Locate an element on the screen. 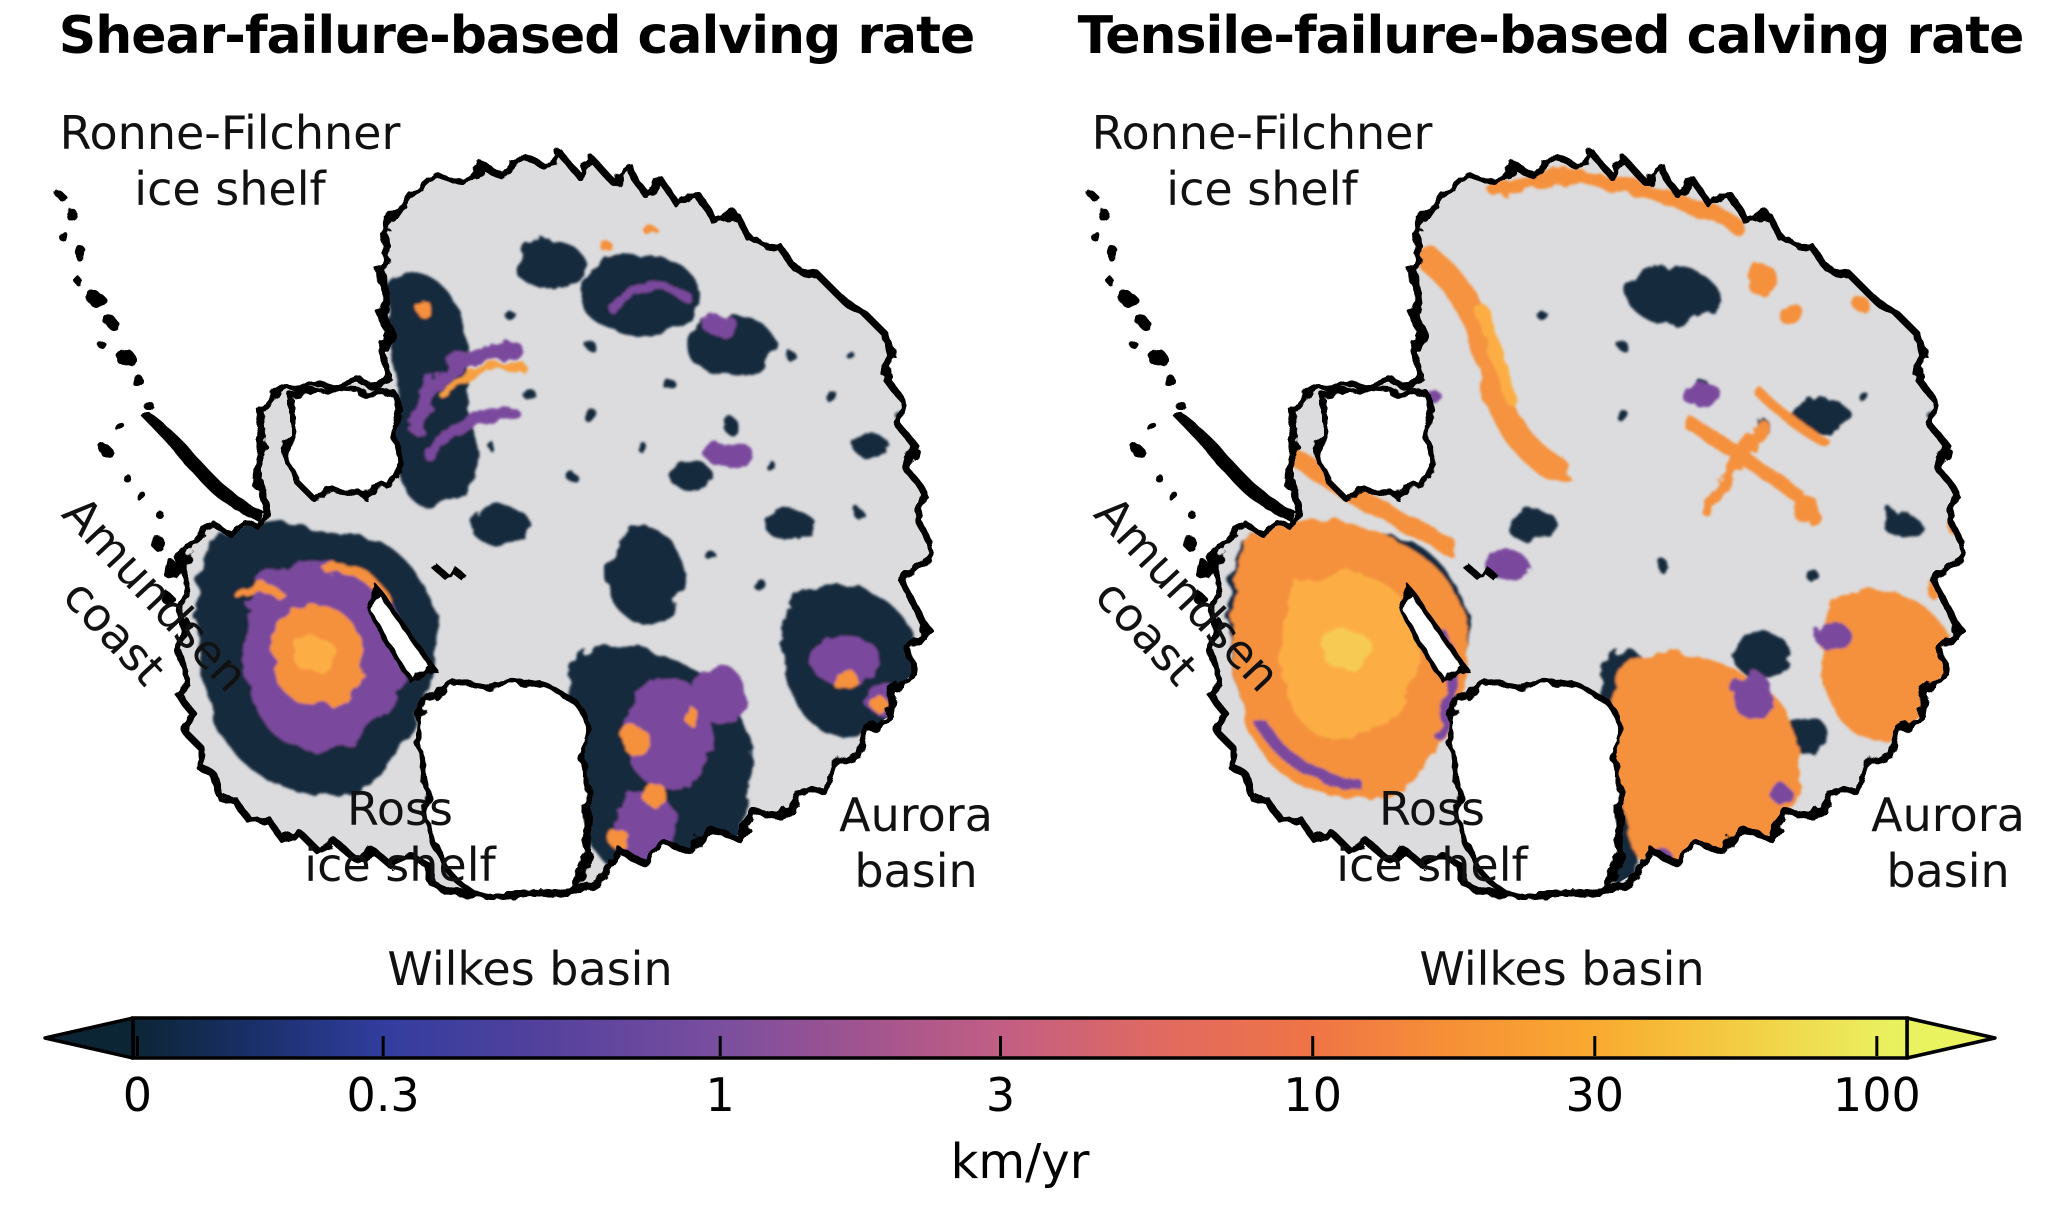  colorbar-tick-label: 1 is located at coordinates (720, 1095).